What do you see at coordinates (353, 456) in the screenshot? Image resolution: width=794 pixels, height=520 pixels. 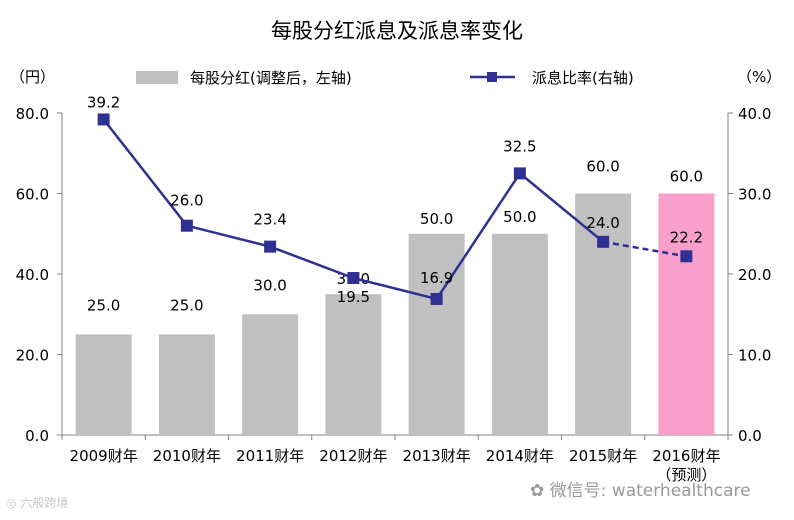 I see `x-tick-label: 2012财年` at bounding box center [353, 456].